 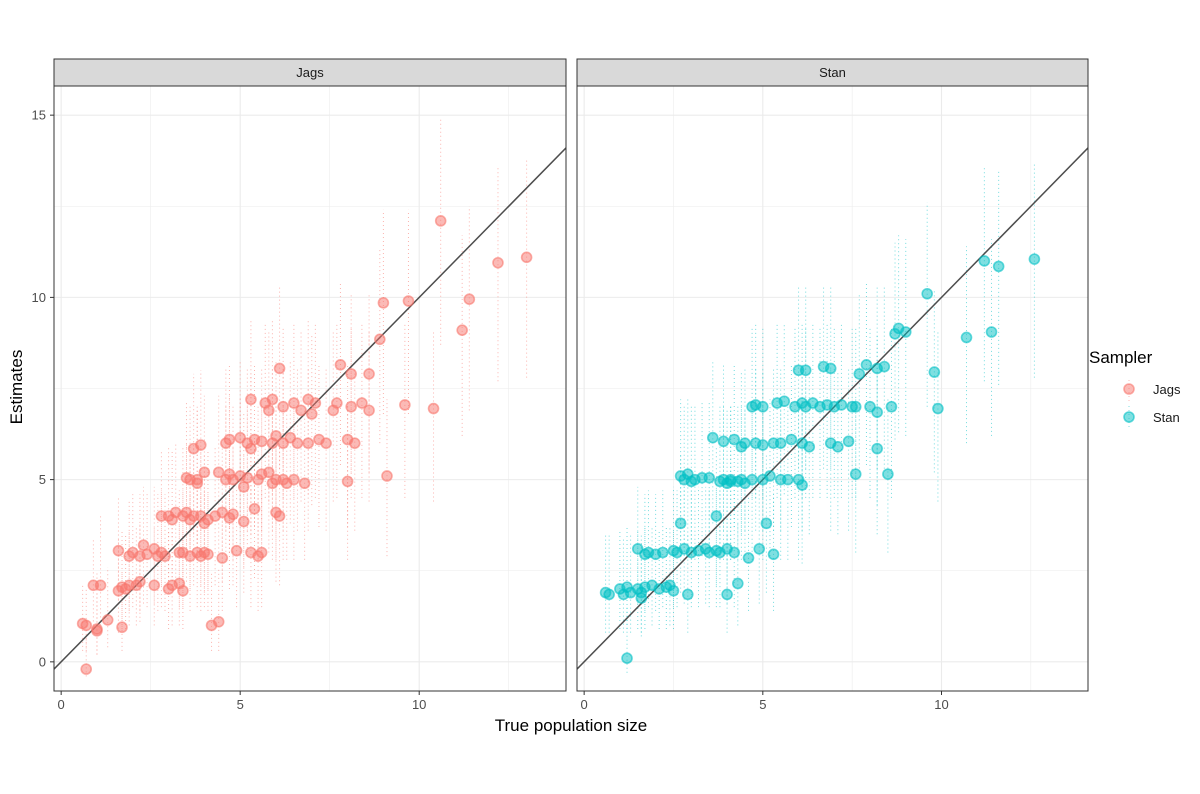 I want to click on x-tick-label: 0, so click(x=61, y=704).